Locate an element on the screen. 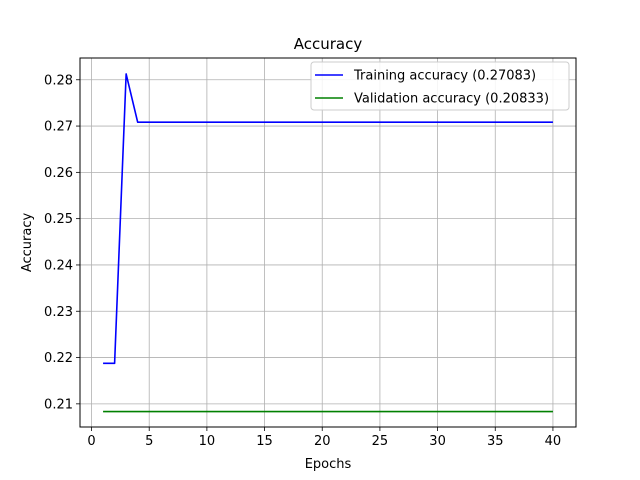 Image resolution: width=640 pixels, height=480 pixels. y-tick-label: 0.25 is located at coordinates (58, 219).